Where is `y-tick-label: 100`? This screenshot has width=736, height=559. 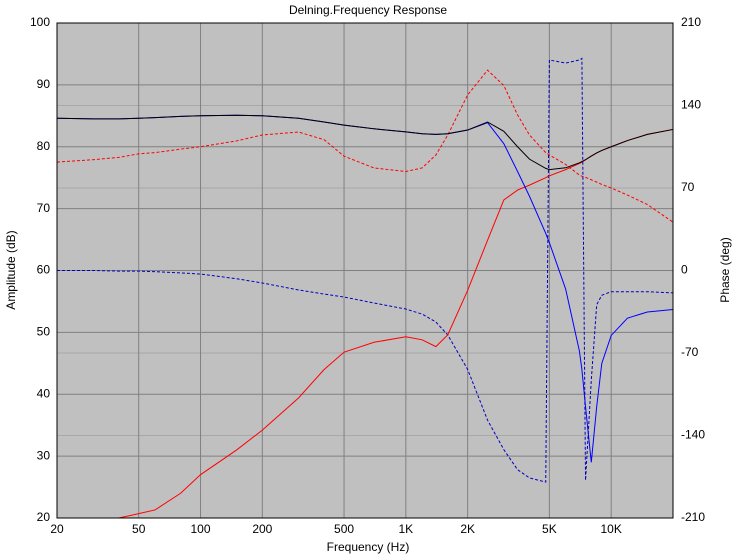 y-tick-label: 100 is located at coordinates (40, 22).